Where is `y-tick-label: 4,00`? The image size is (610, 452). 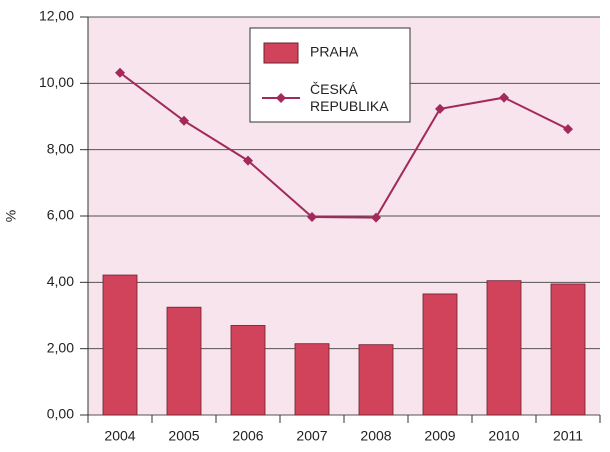 y-tick-label: 4,00 is located at coordinates (60, 281).